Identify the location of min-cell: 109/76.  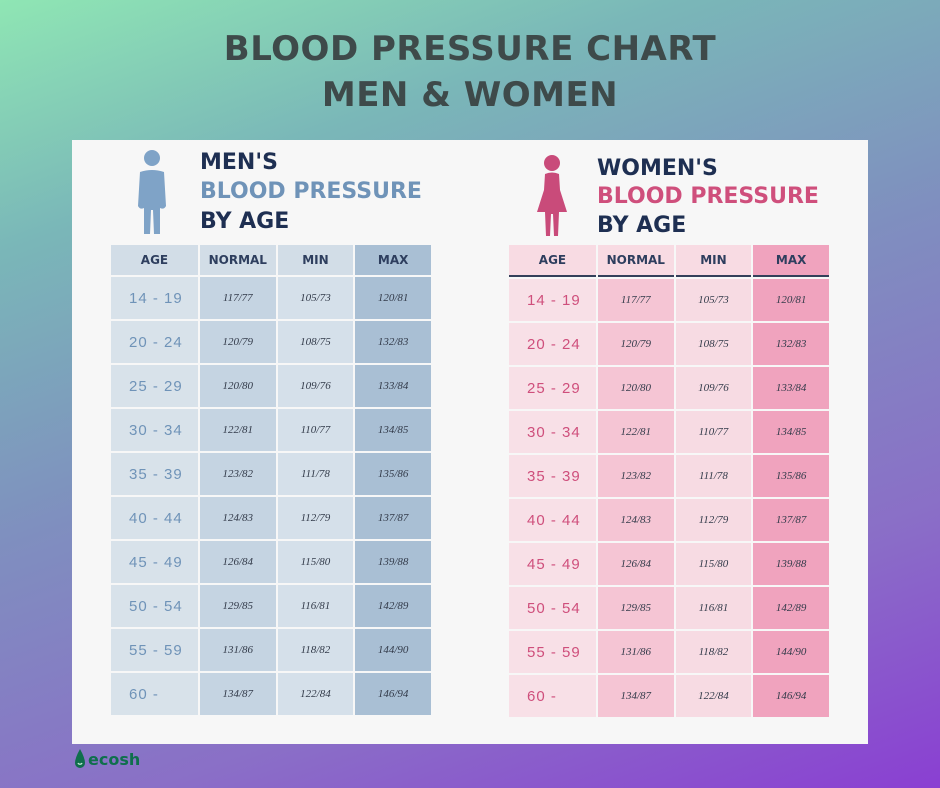
(713, 388).